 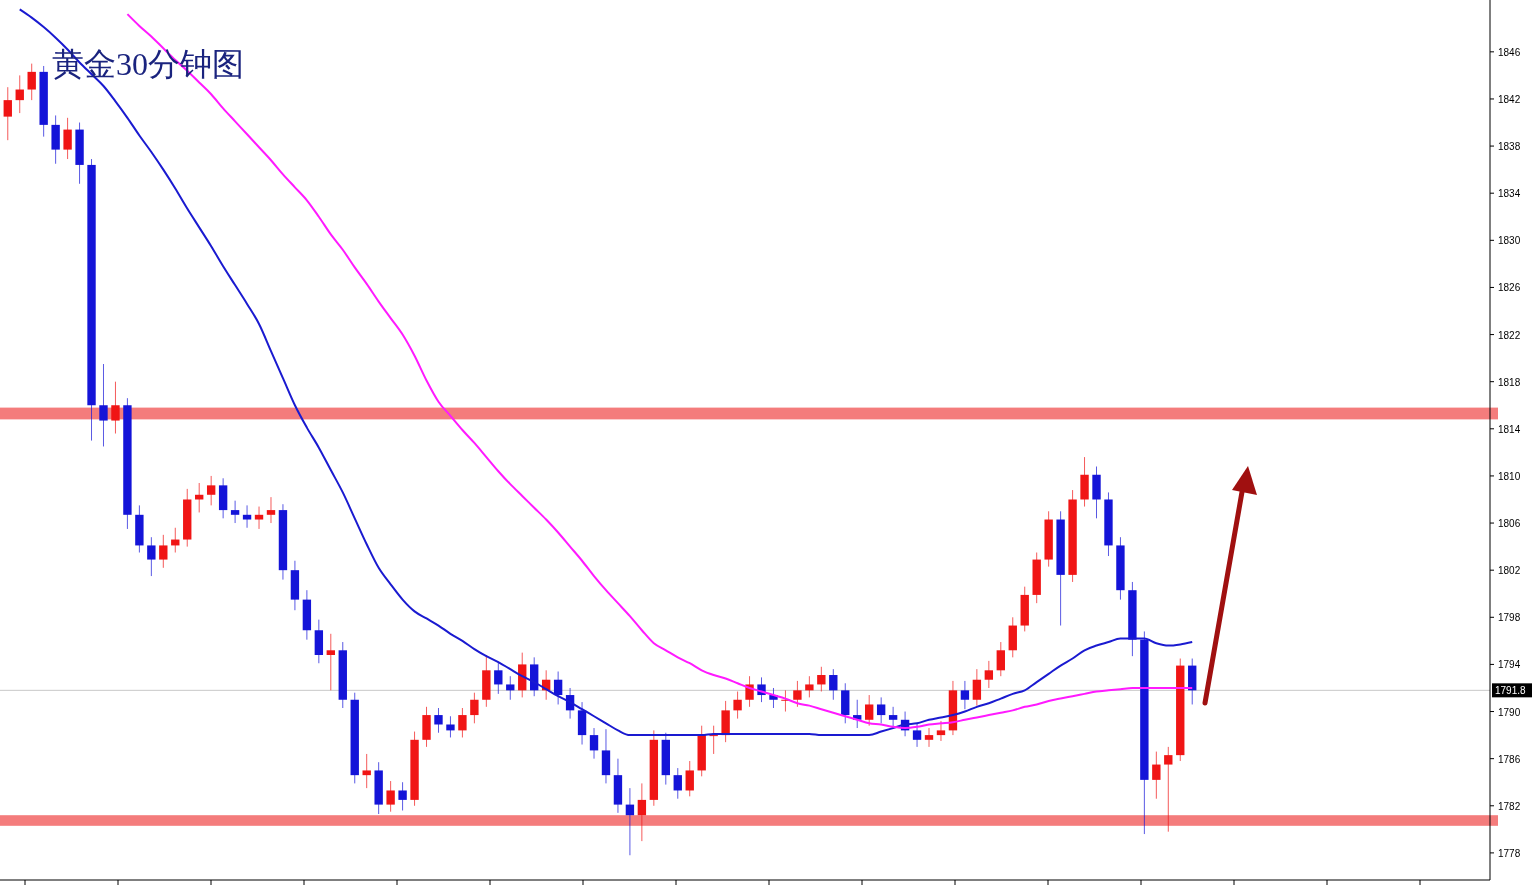 I want to click on y-tick-label: 1806, so click(x=1509, y=524).